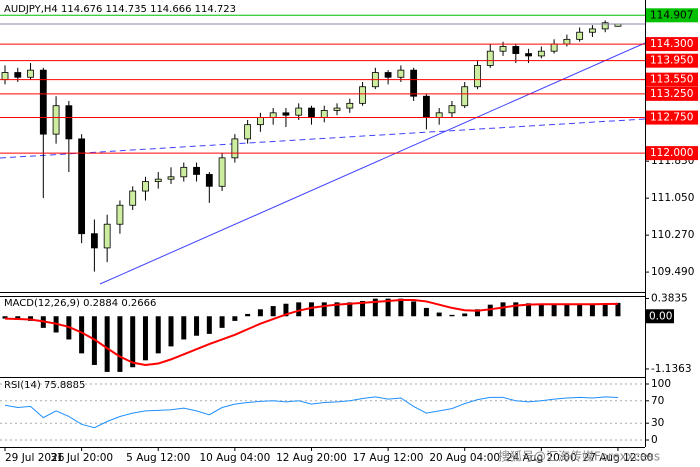 The image size is (700, 467). What do you see at coordinates (81, 458) in the screenshot?
I see `x-tick-label: 31 Jul 20:00` at bounding box center [81, 458].